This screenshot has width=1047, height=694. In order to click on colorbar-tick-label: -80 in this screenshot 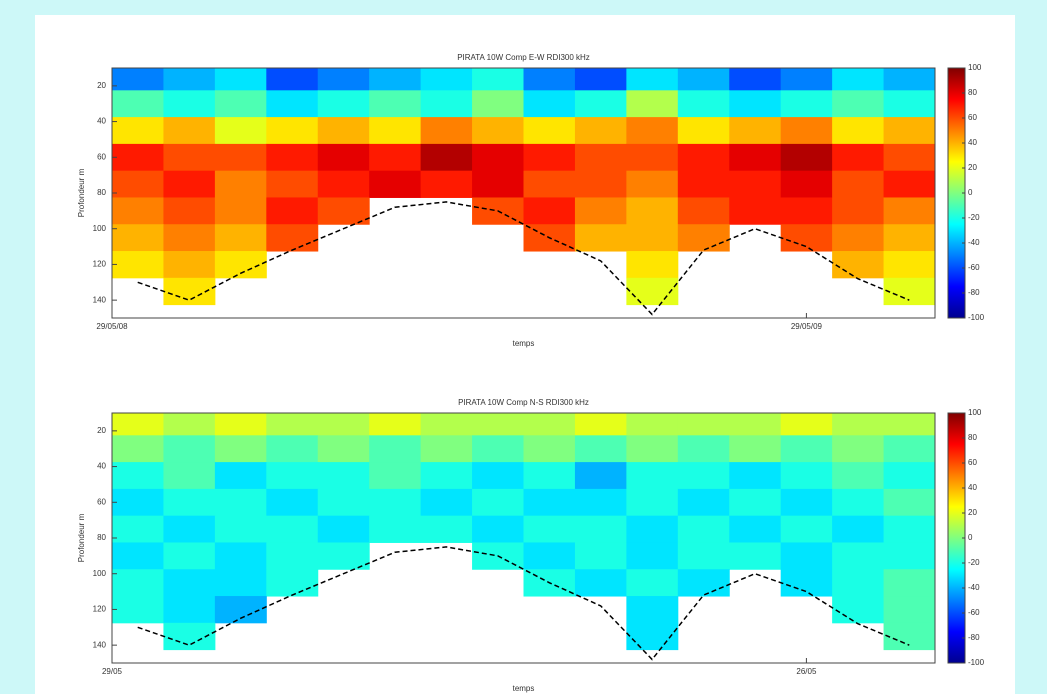, I will do `click(974, 292)`.